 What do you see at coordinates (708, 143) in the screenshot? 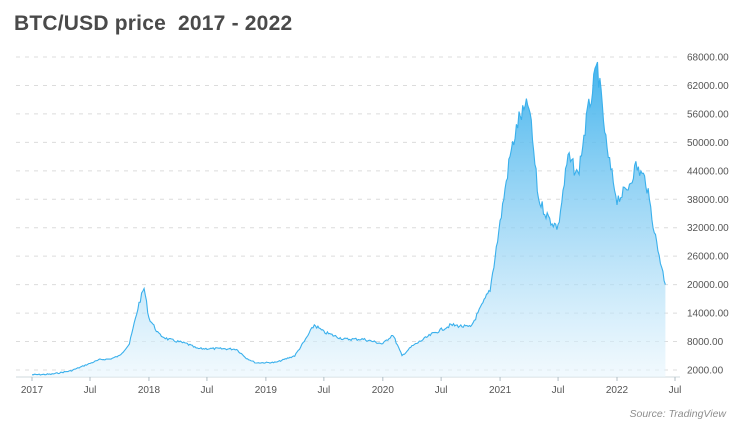
I see `y-tick-label: 50000.00` at bounding box center [708, 143].